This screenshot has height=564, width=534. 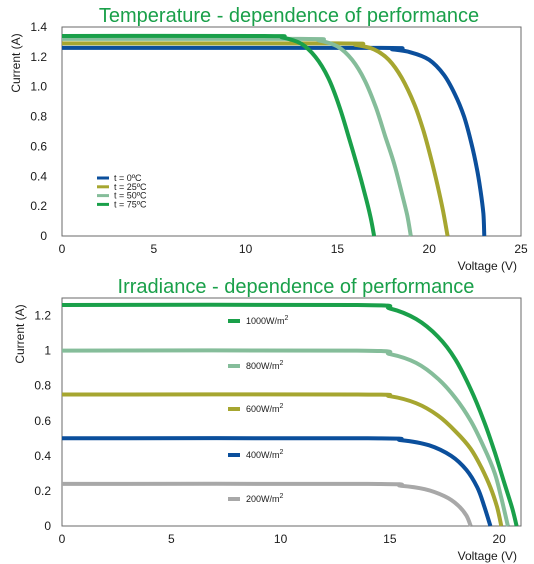 I want to click on x-tick-label: 25, so click(x=521, y=249).